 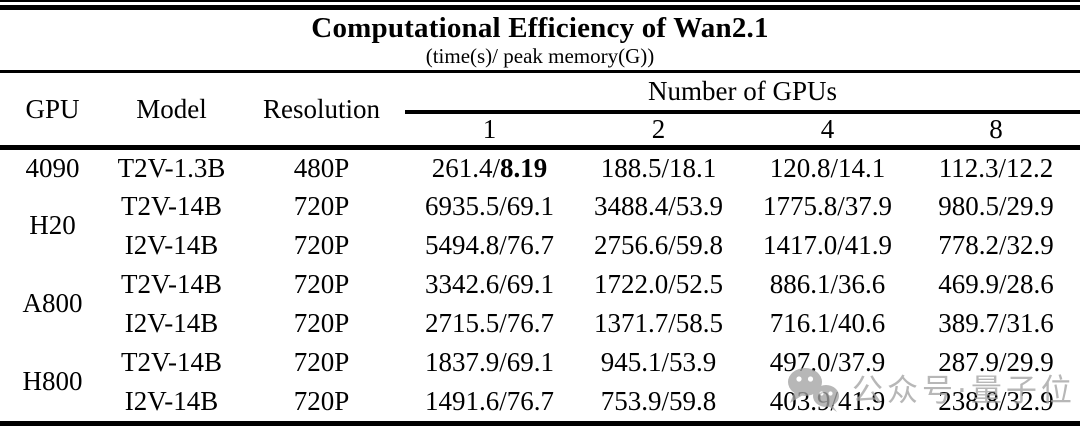 What do you see at coordinates (321, 166) in the screenshot?
I see `resolution-cell: 480P` at bounding box center [321, 166].